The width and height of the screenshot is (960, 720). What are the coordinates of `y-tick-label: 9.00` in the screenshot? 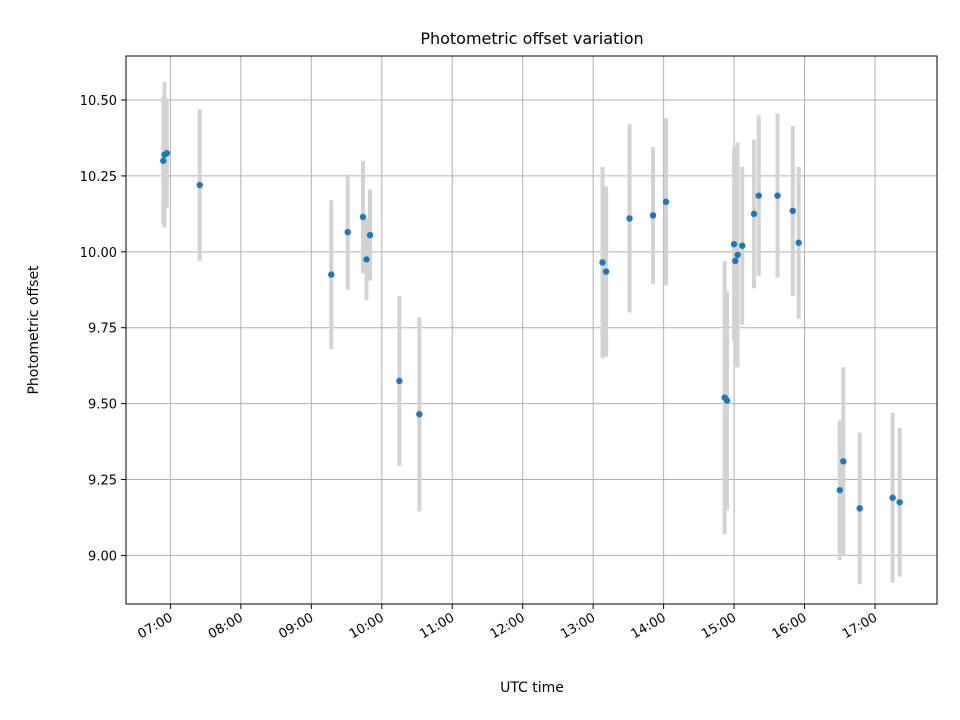 It's located at (102, 556).